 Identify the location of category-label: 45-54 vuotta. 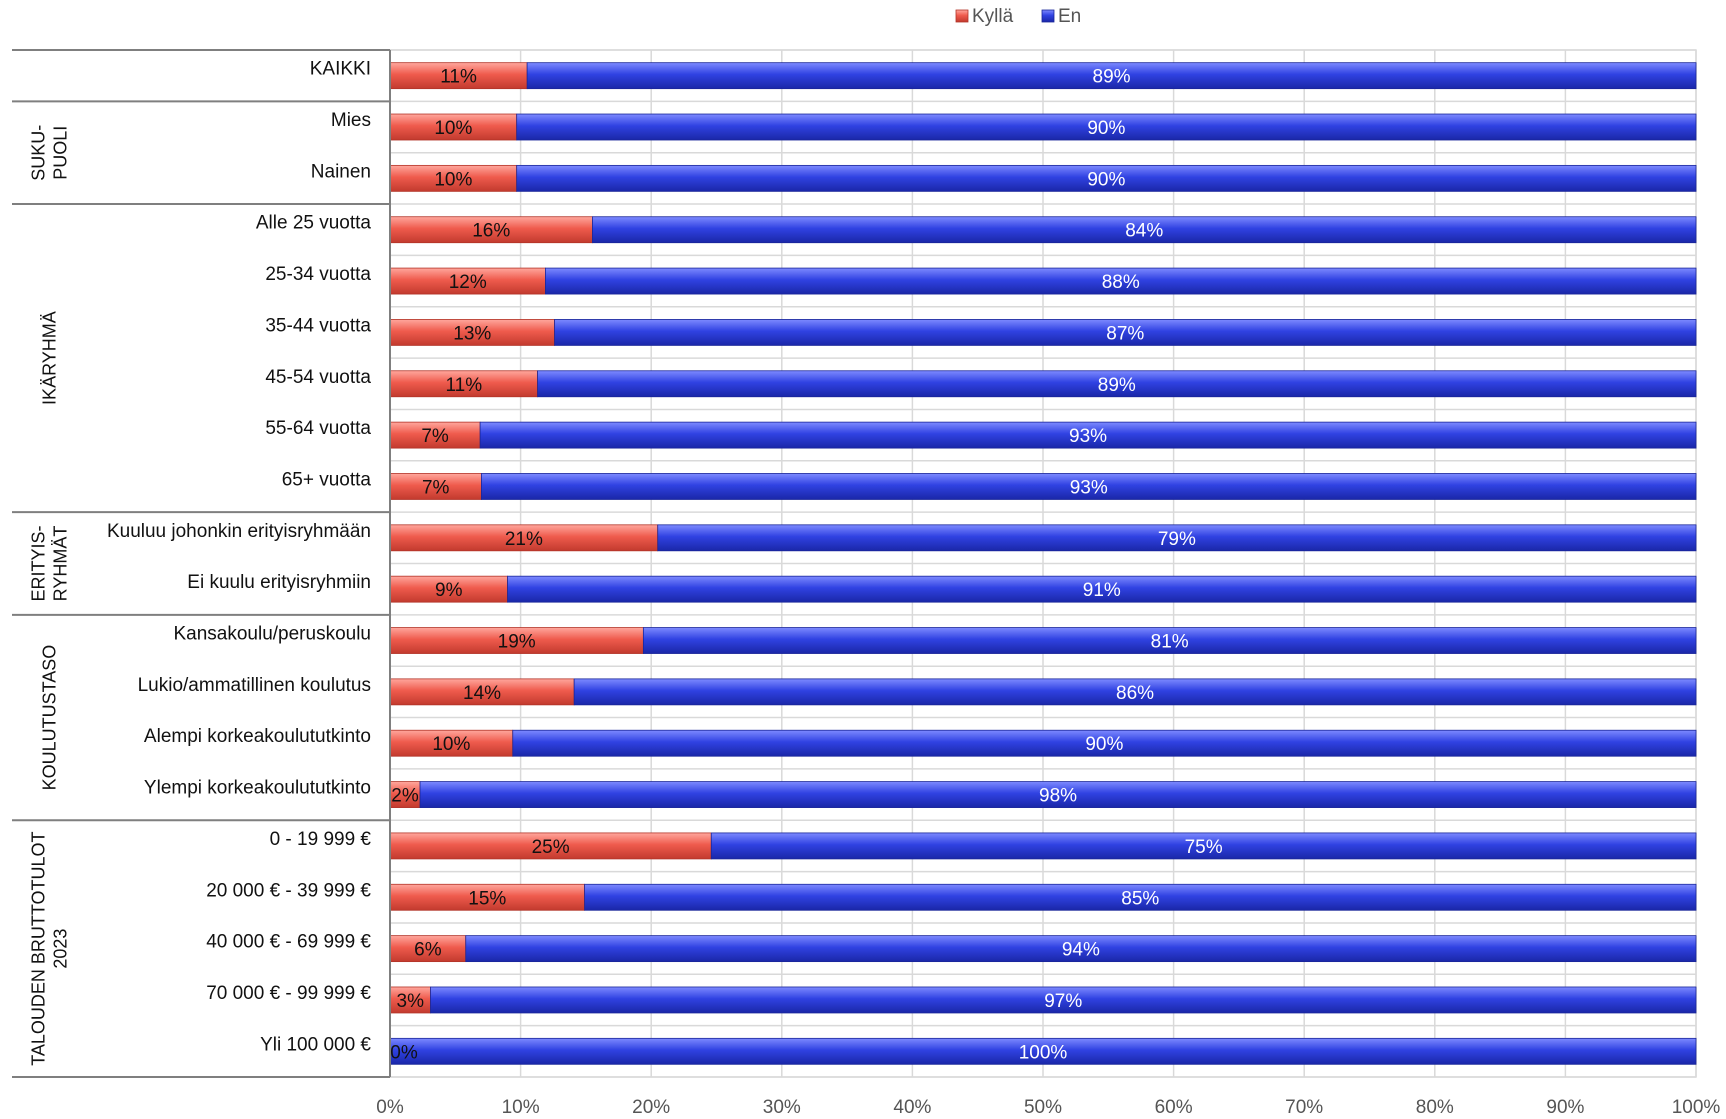
(318, 377).